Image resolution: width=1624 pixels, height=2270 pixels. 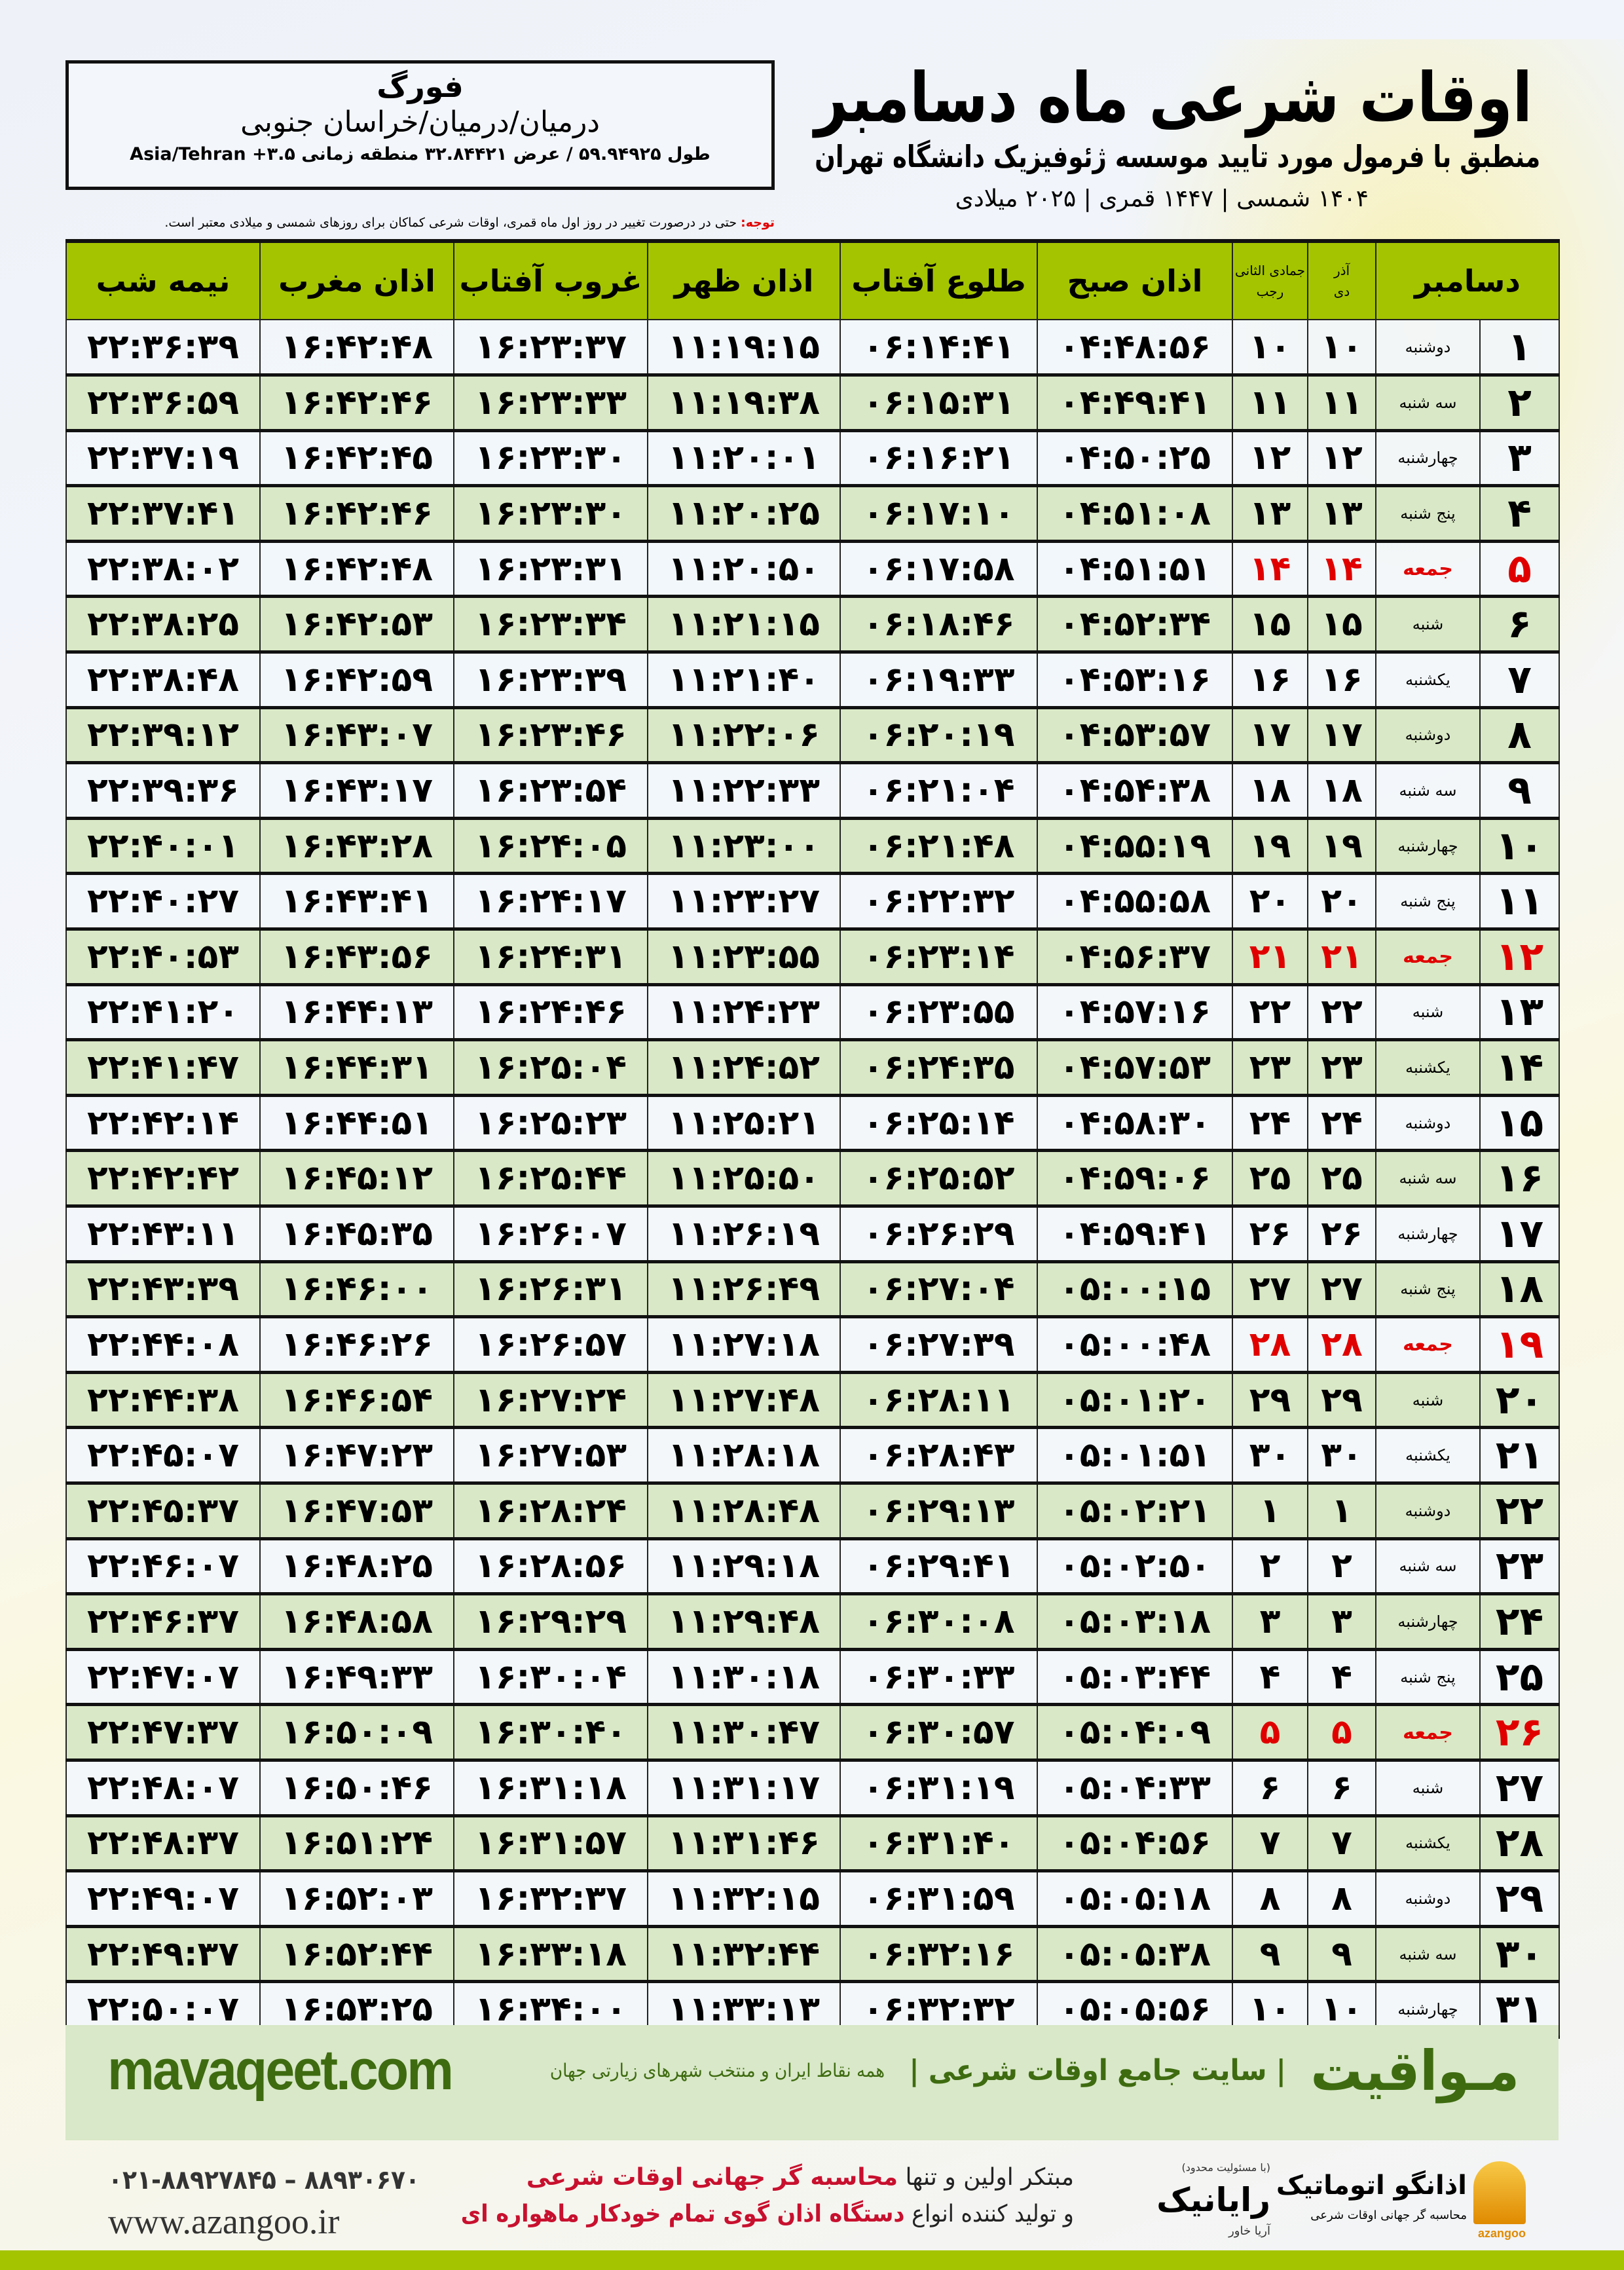 I want to click on midnight-time: ۲۲:۴۸:۰۷, so click(x=163, y=1788).